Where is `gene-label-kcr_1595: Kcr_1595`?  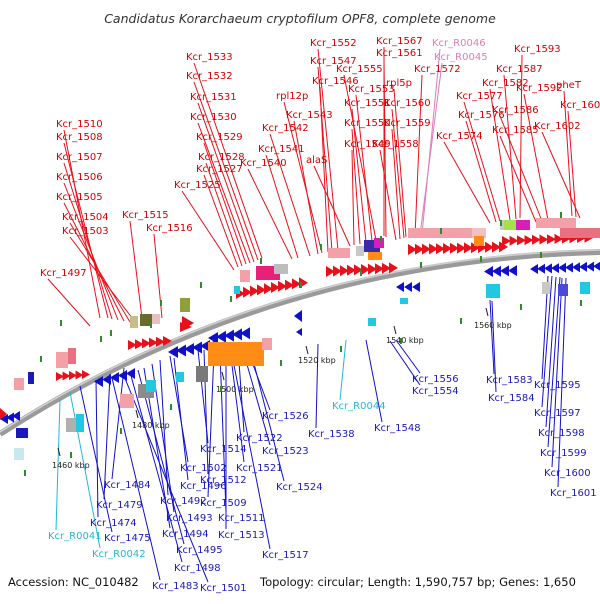 gene-label-kcr_1595: Kcr_1595 is located at coordinates (557, 385).